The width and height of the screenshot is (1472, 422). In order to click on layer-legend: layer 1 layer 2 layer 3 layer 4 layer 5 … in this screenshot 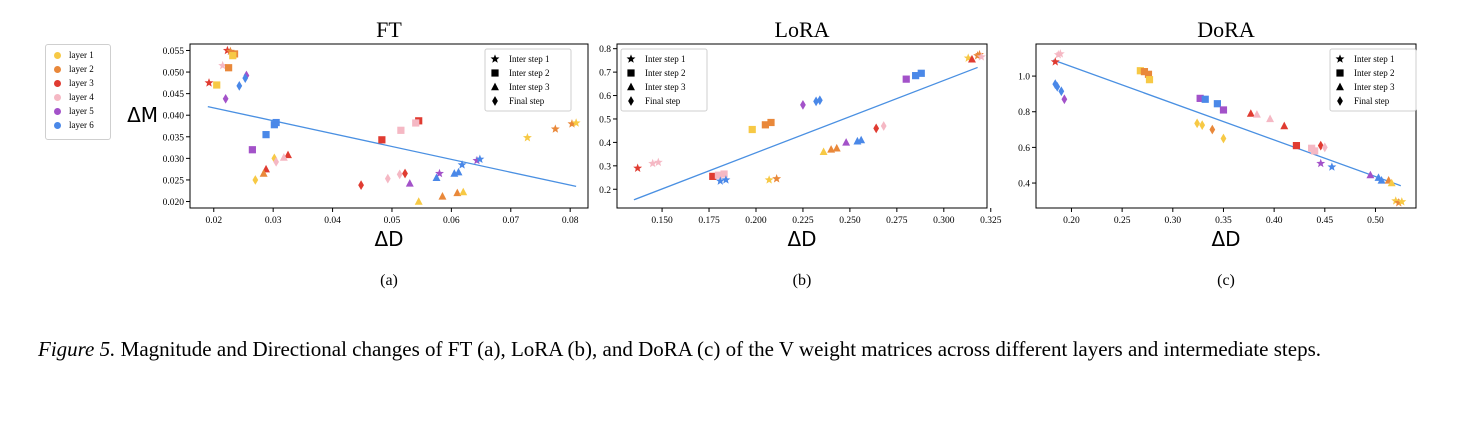, I will do `click(78, 92)`.